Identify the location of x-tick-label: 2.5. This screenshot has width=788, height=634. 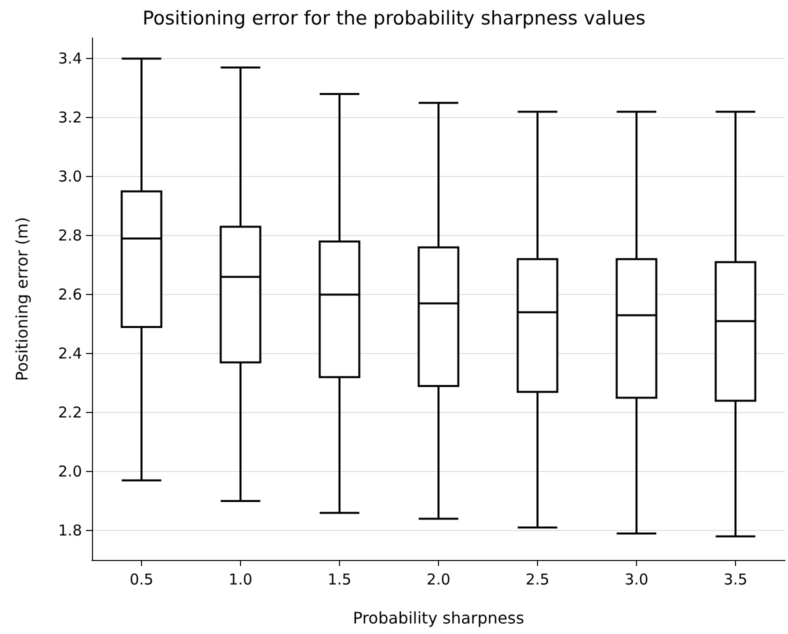
(538, 579).